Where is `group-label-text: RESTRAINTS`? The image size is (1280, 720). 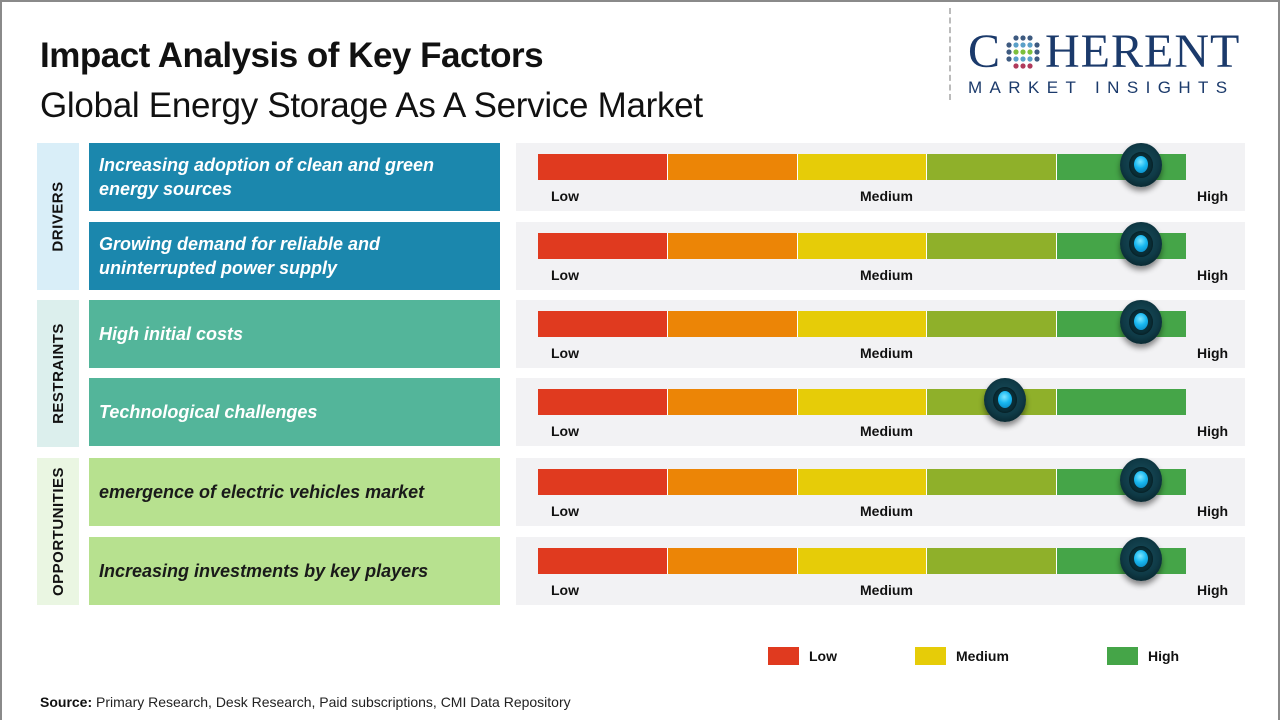 group-label-text: RESTRAINTS is located at coordinates (58, 373).